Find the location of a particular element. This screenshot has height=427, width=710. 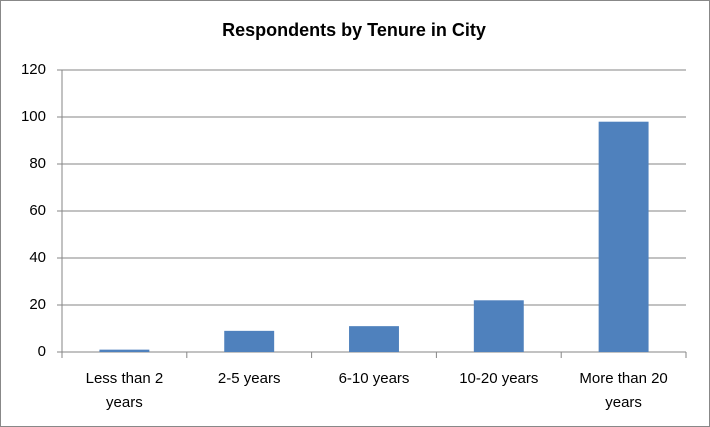

x-tick-label: 2-5 years is located at coordinates (249, 378).